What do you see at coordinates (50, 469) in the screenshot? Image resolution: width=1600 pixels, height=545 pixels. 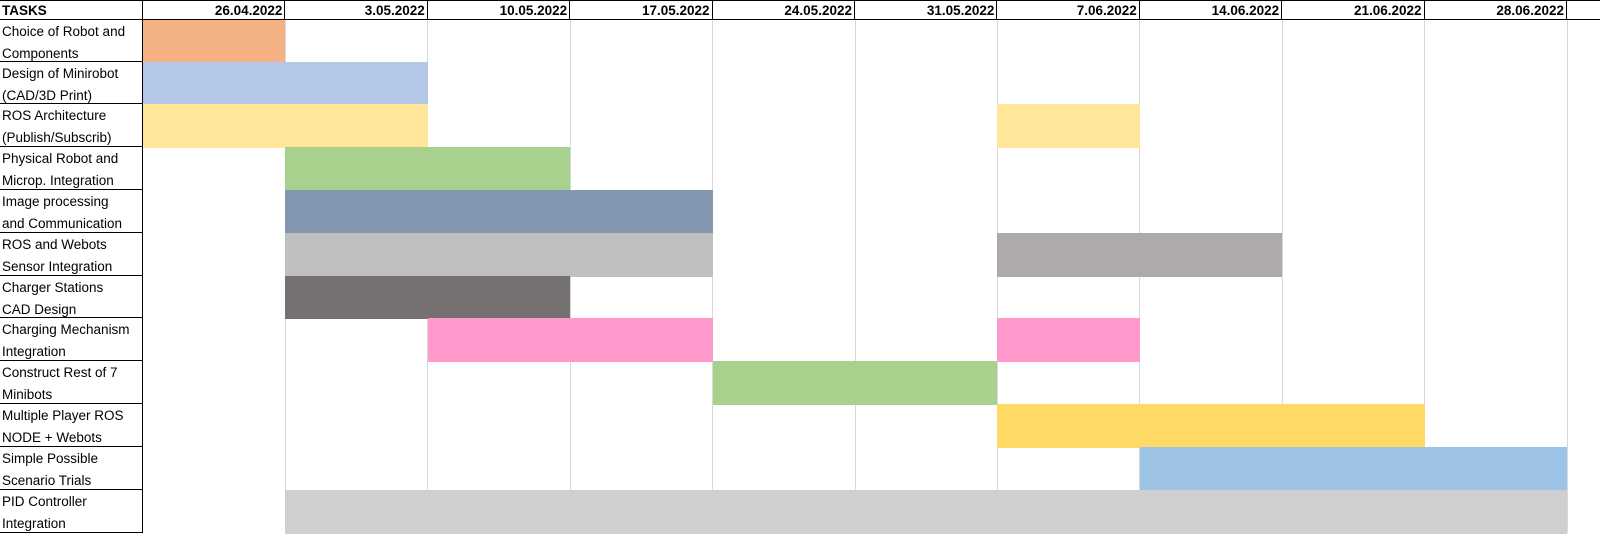 I see `task-label: Simple Possible Scenario Trials` at bounding box center [50, 469].